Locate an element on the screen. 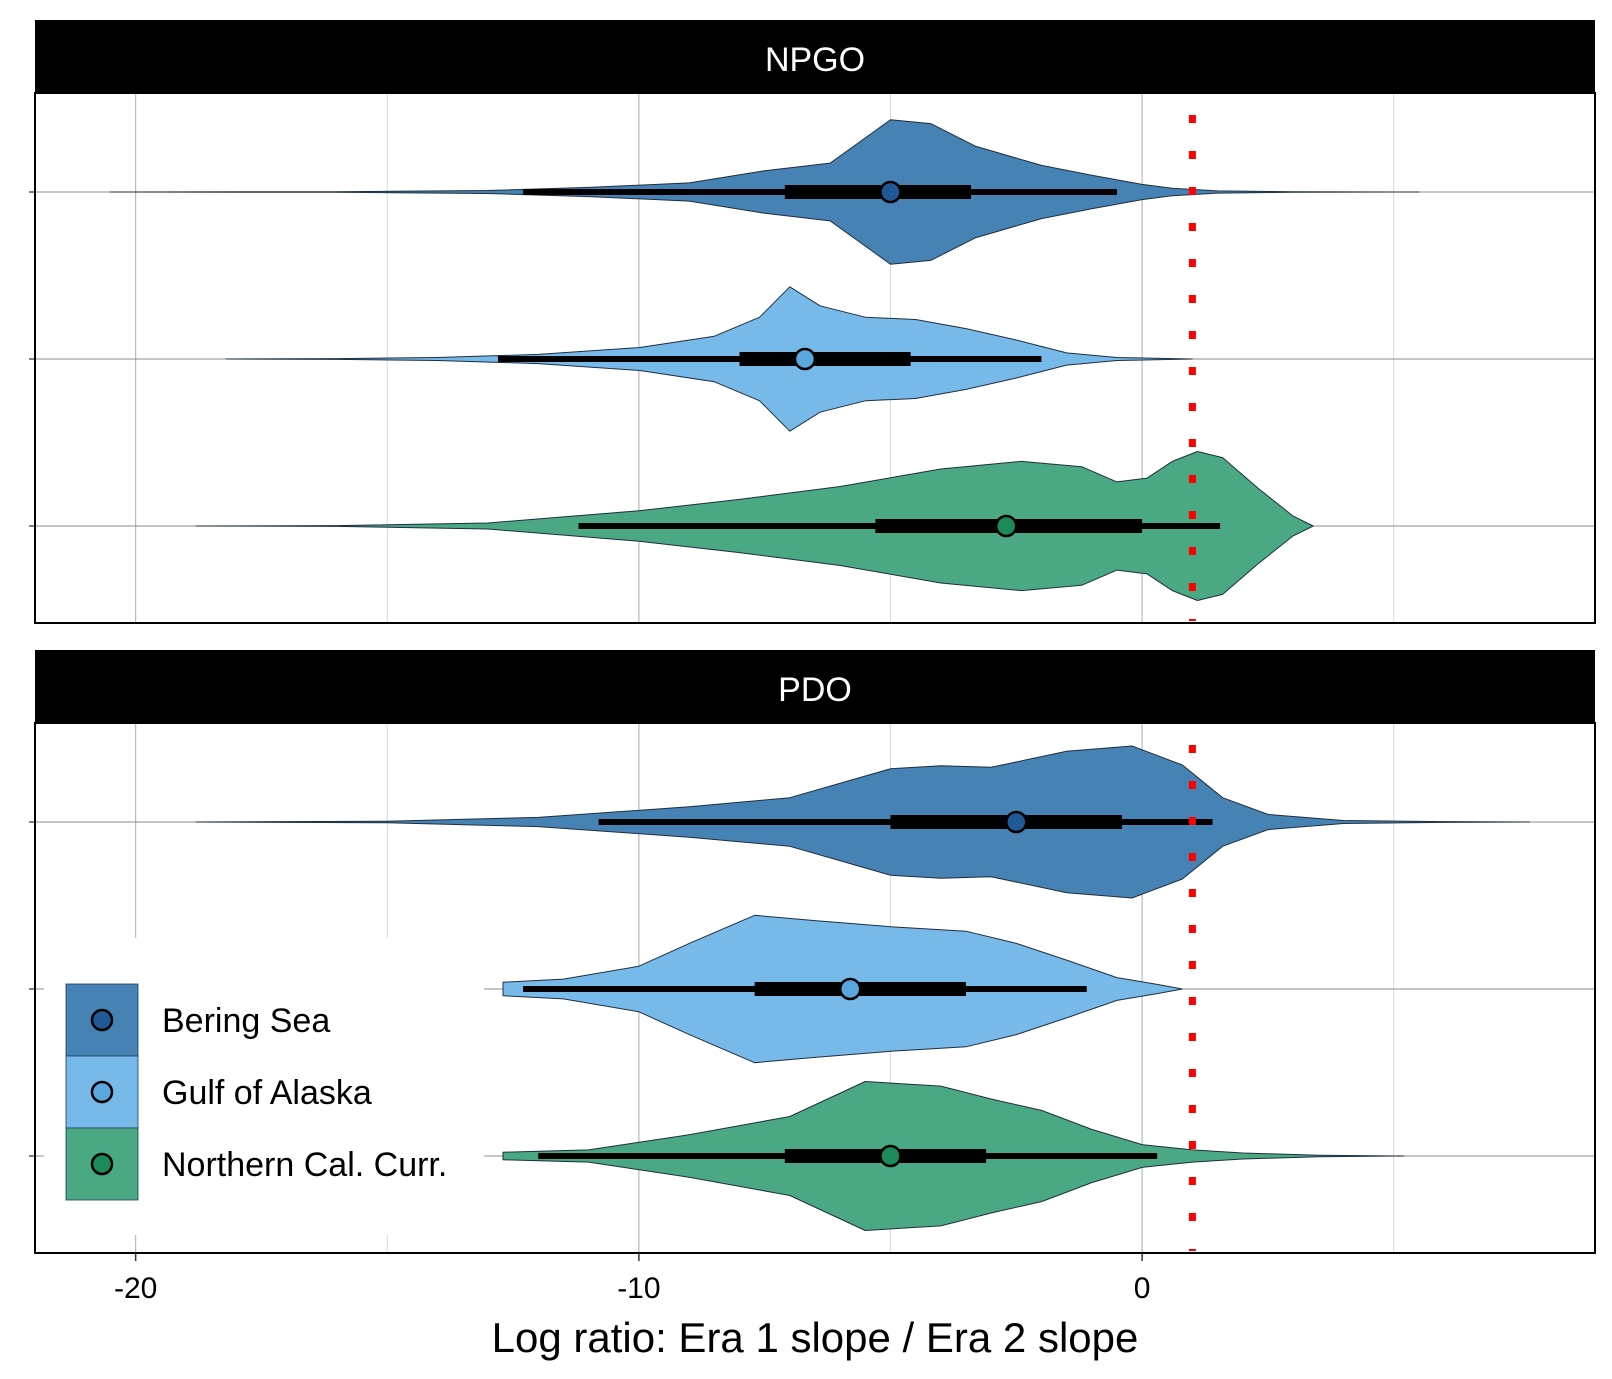  pdo-northern-cal-curr-violin-group is located at coordinates (953, 1156).